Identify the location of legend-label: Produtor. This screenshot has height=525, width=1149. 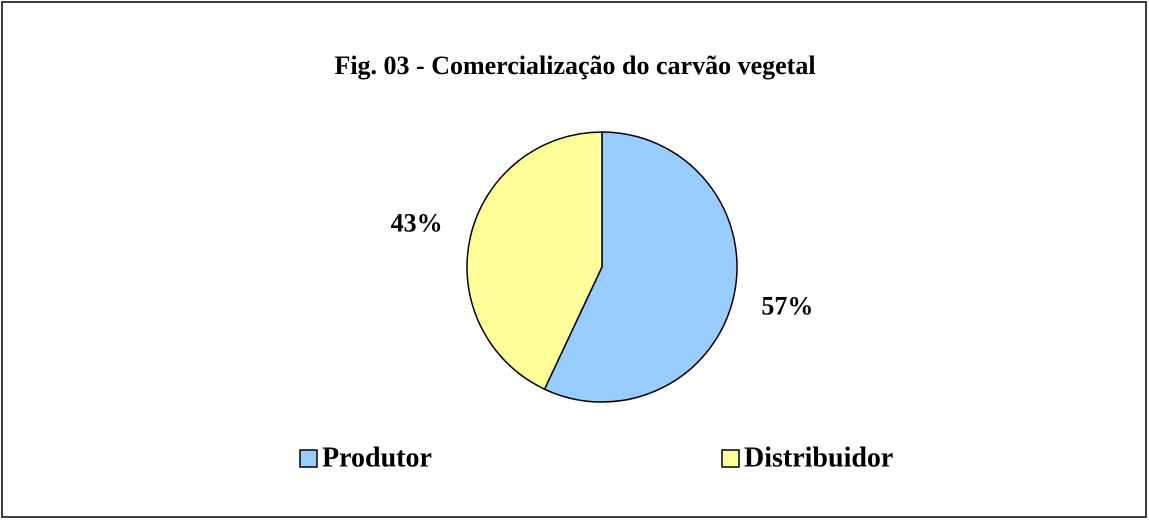
(377, 457).